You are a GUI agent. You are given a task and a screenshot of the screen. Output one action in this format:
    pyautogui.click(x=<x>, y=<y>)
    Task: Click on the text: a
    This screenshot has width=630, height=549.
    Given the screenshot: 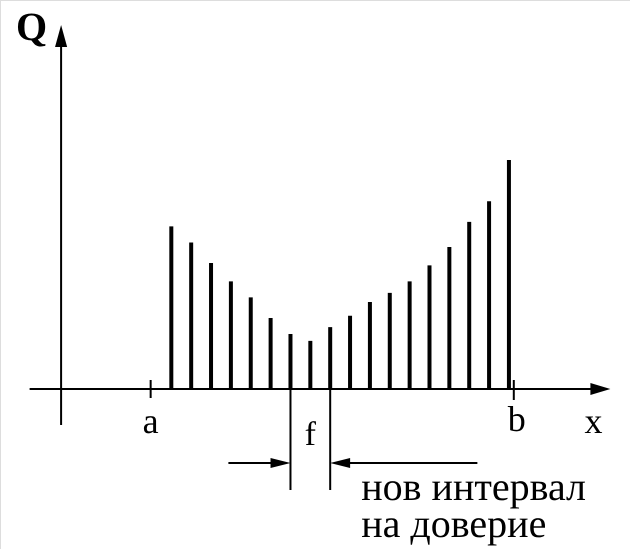 What is the action you would take?
    pyautogui.click(x=150, y=421)
    